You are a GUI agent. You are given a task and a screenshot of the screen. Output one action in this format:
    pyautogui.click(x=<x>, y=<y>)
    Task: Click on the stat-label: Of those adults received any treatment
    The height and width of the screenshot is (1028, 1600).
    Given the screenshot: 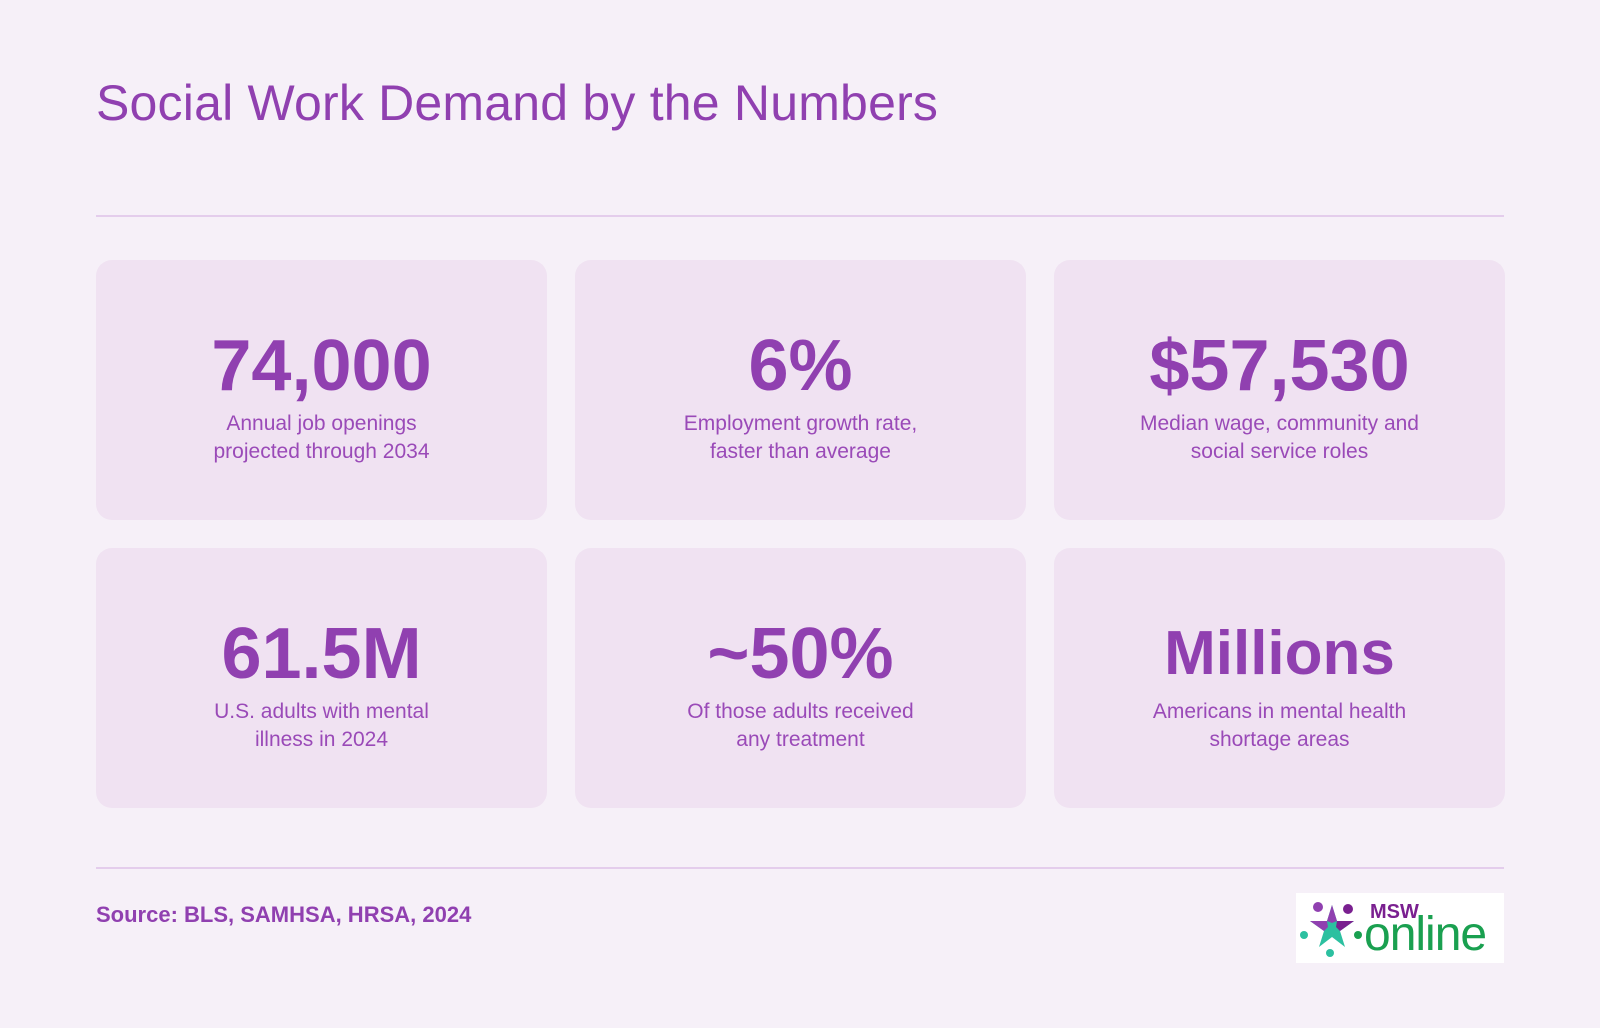 What is the action you would take?
    pyautogui.click(x=800, y=725)
    